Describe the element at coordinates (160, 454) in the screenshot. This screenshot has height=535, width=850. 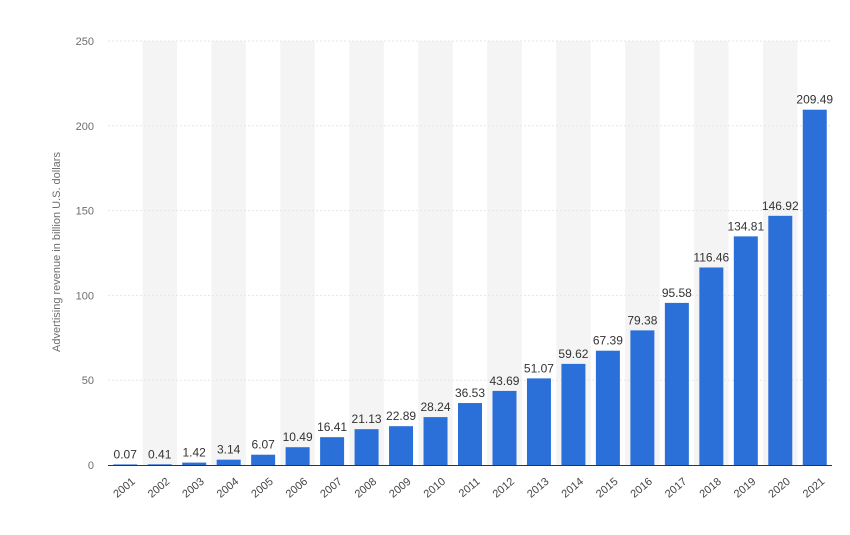
I see `bar-value-label: 0.41` at that location.